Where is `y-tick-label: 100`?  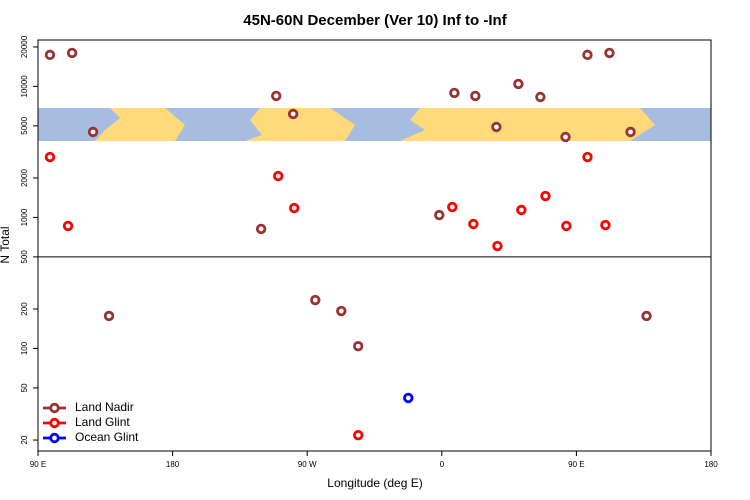
y-tick-label: 100 is located at coordinates (24, 348).